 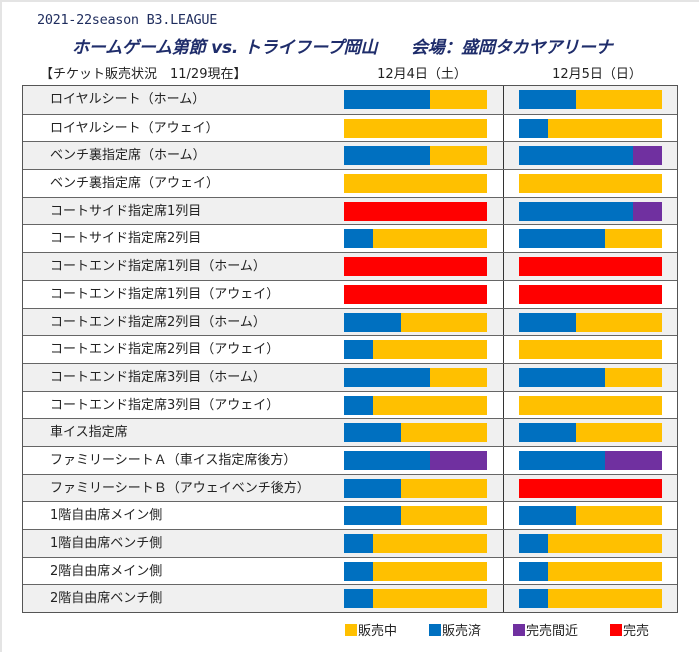 I want to click on seat-category-label: 車イス指定席, so click(x=89, y=433).